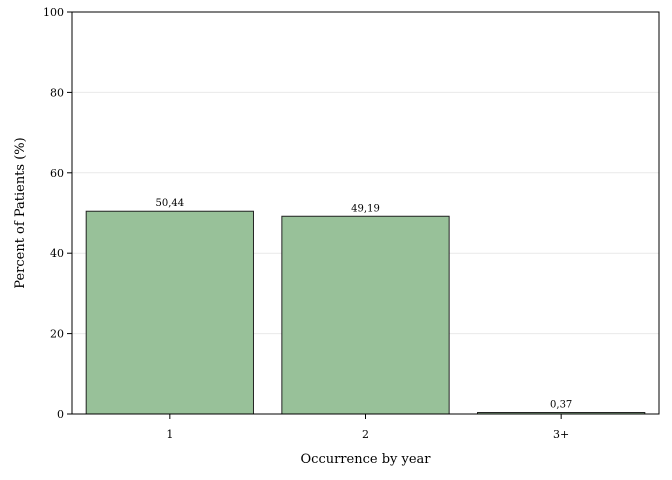 Image resolution: width=672 pixels, height=480 pixels. I want to click on y-tick-label: 80, so click(57, 92).